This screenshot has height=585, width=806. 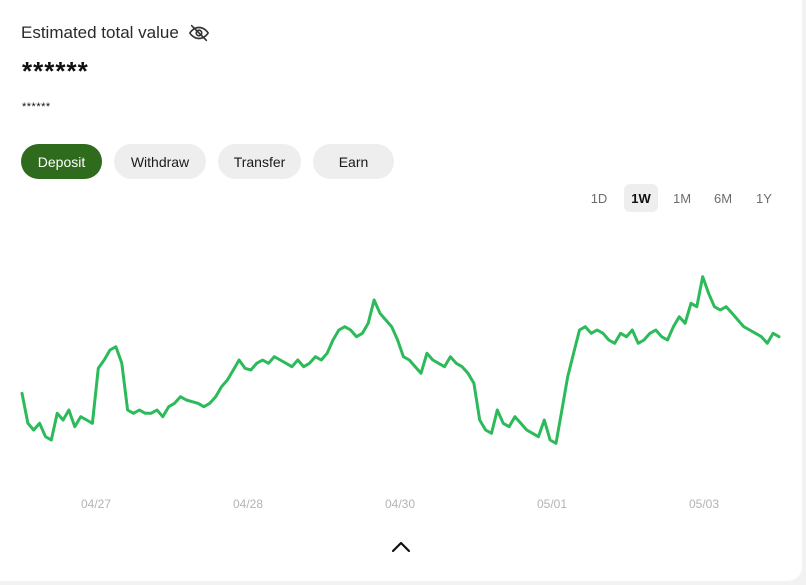 I want to click on card-title: Estimated total value, so click(x=100, y=32).